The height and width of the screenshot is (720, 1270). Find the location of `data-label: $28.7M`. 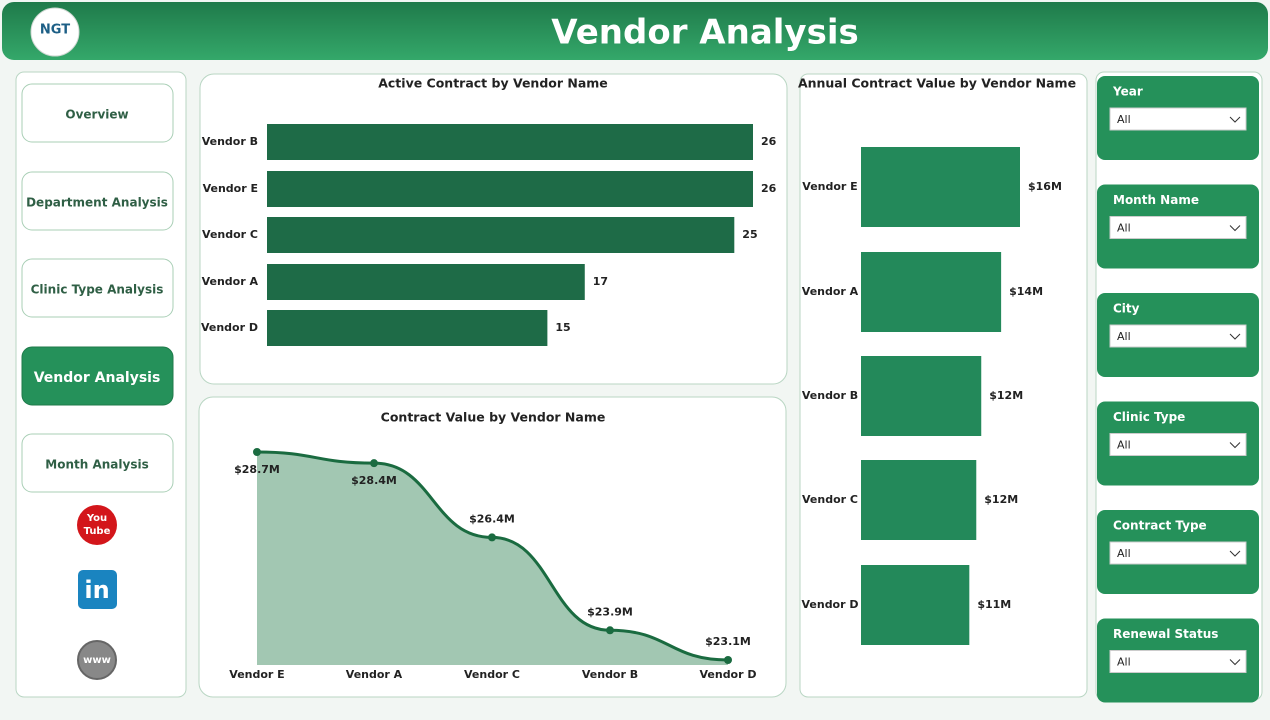

data-label: $28.7M is located at coordinates (257, 469).